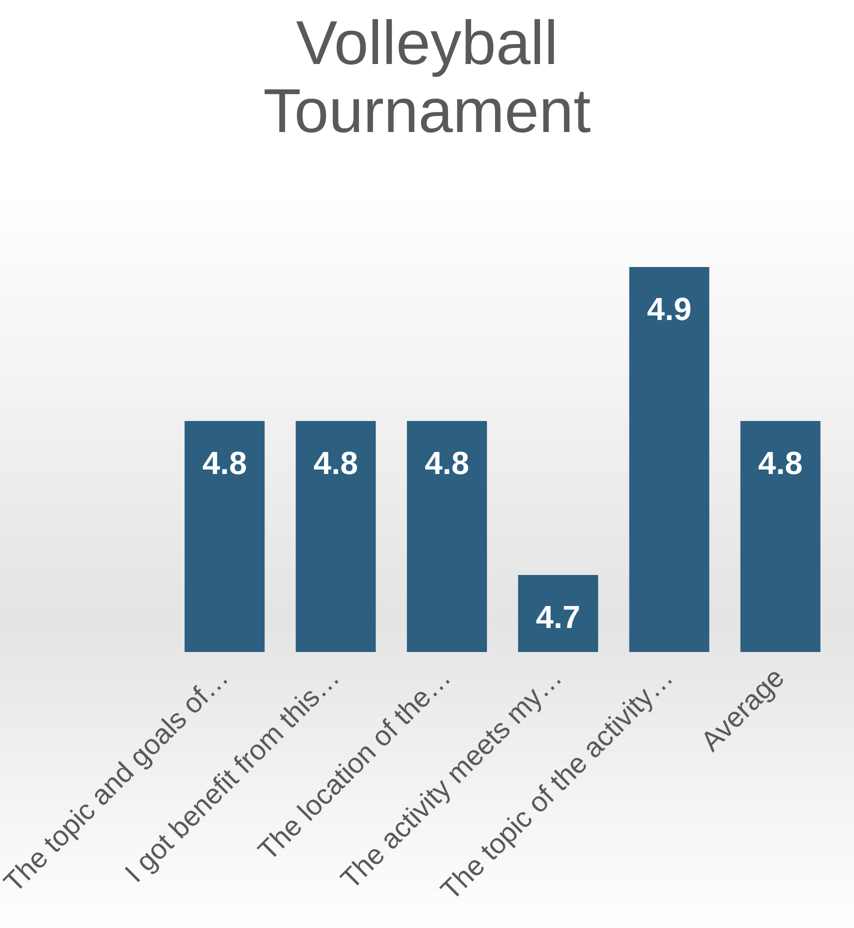  Describe the element at coordinates (558, 616) in the screenshot. I see `data-label: 4.7` at that location.